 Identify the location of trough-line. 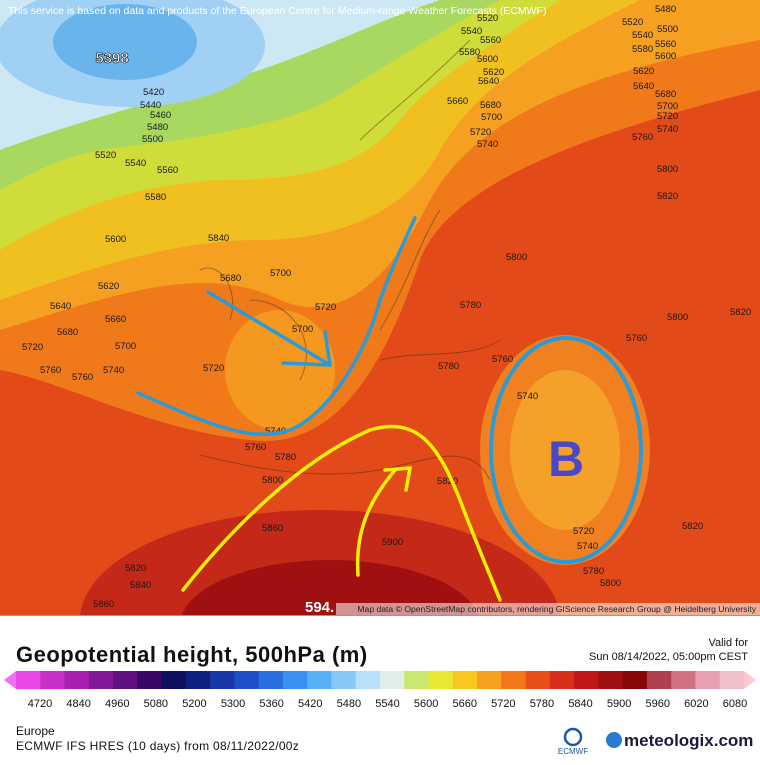
(276, 326).